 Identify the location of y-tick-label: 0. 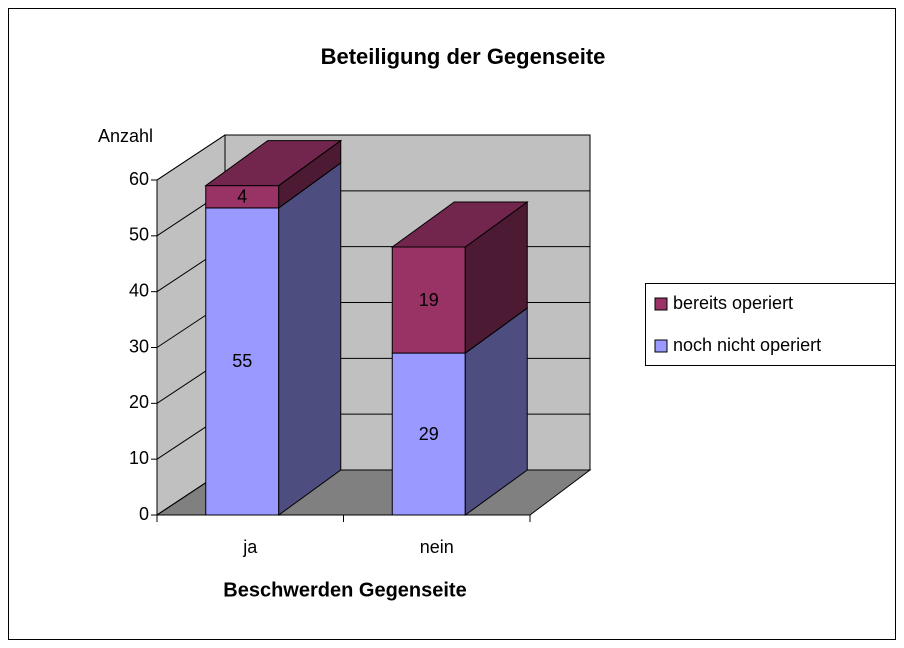
(144, 514).